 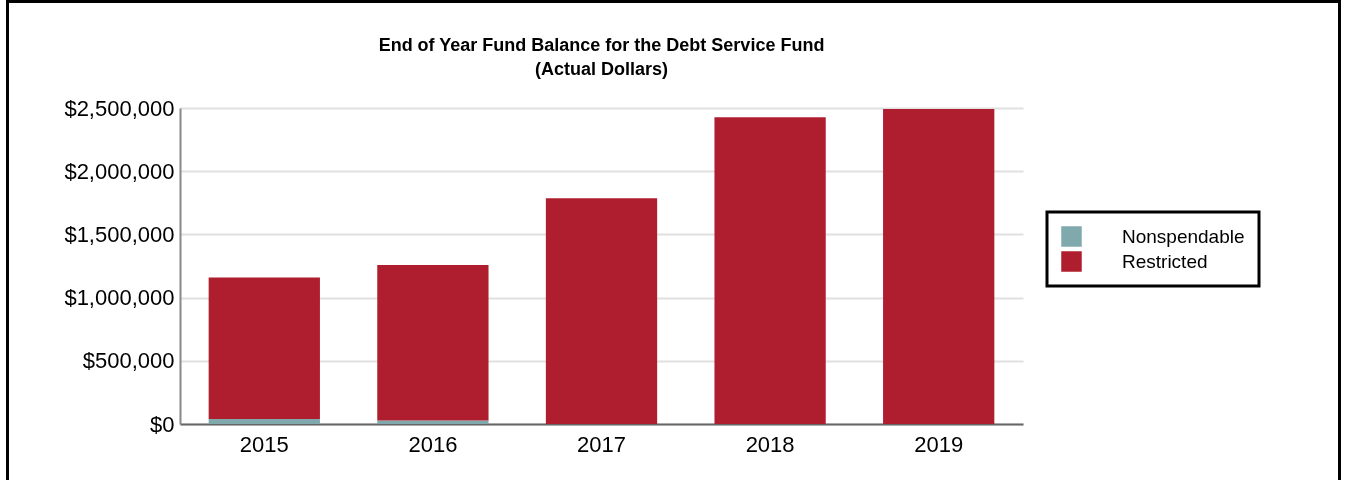 I want to click on y-tick-label: $1,500,000, so click(x=119, y=234).